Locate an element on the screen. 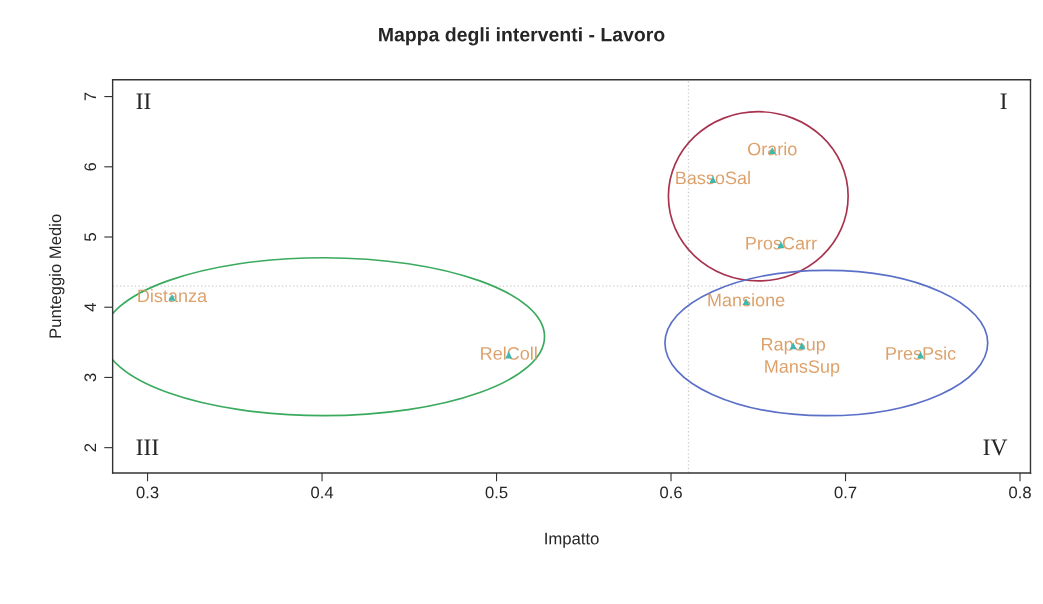  y-tick-label: 7 is located at coordinates (90, 96).